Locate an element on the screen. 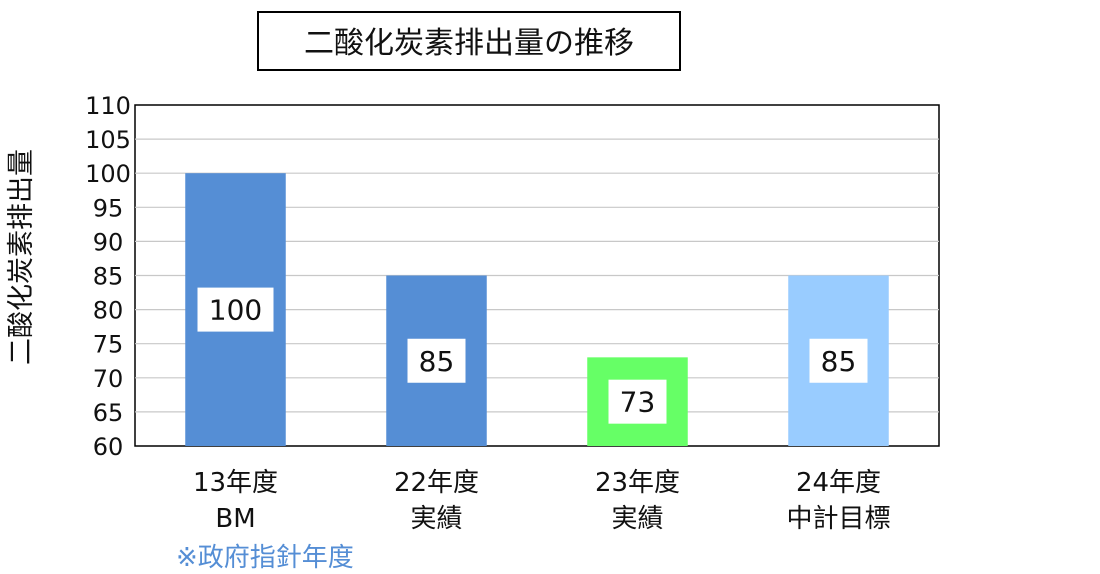  y-tick-label: 105 is located at coordinates (108, 140).